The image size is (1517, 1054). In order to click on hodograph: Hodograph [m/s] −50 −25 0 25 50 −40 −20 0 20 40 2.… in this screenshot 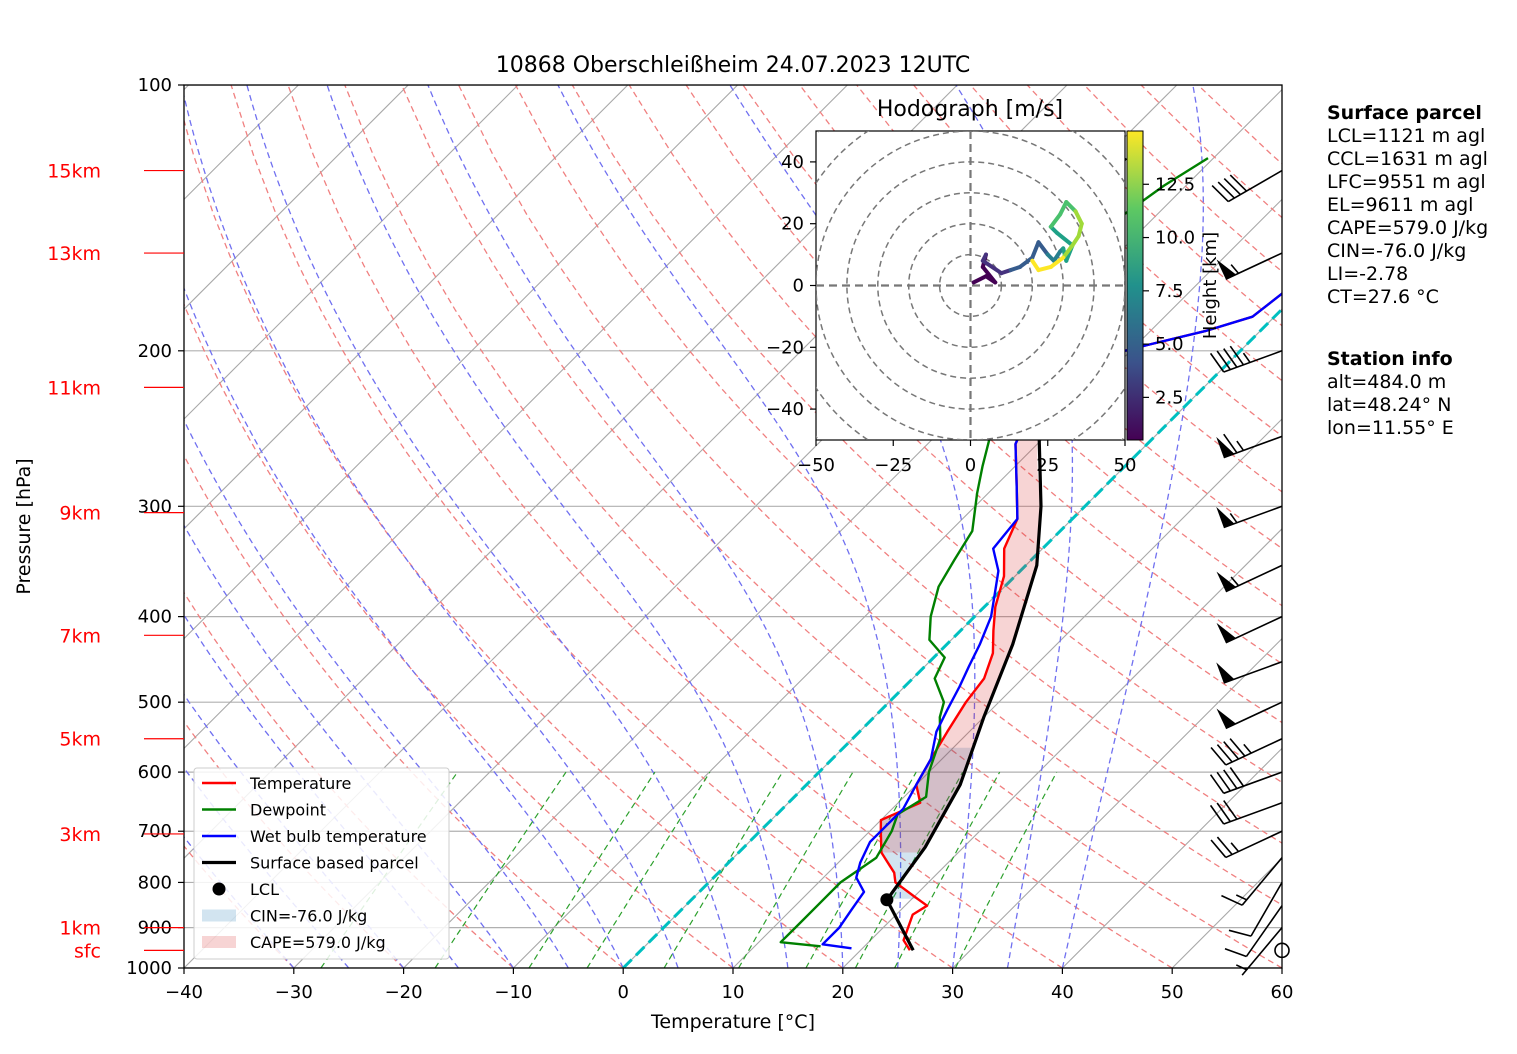, I will do `click(993, 286)`.